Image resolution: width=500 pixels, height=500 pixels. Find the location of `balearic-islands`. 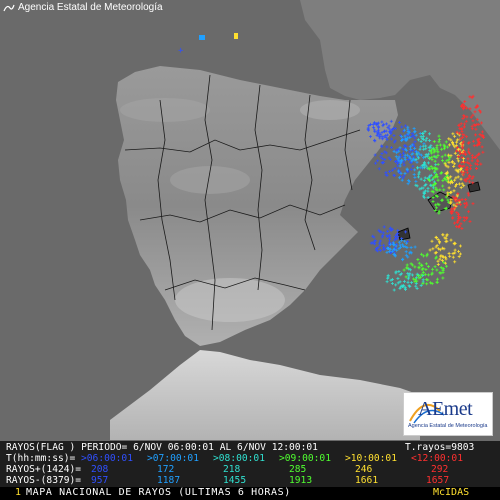

balearic-islands is located at coordinates (474, 187).